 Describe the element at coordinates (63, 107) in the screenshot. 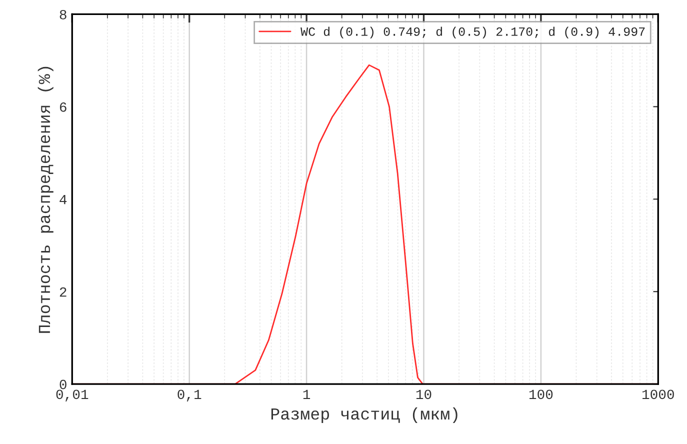

I see `y-tick-label: 6` at that location.